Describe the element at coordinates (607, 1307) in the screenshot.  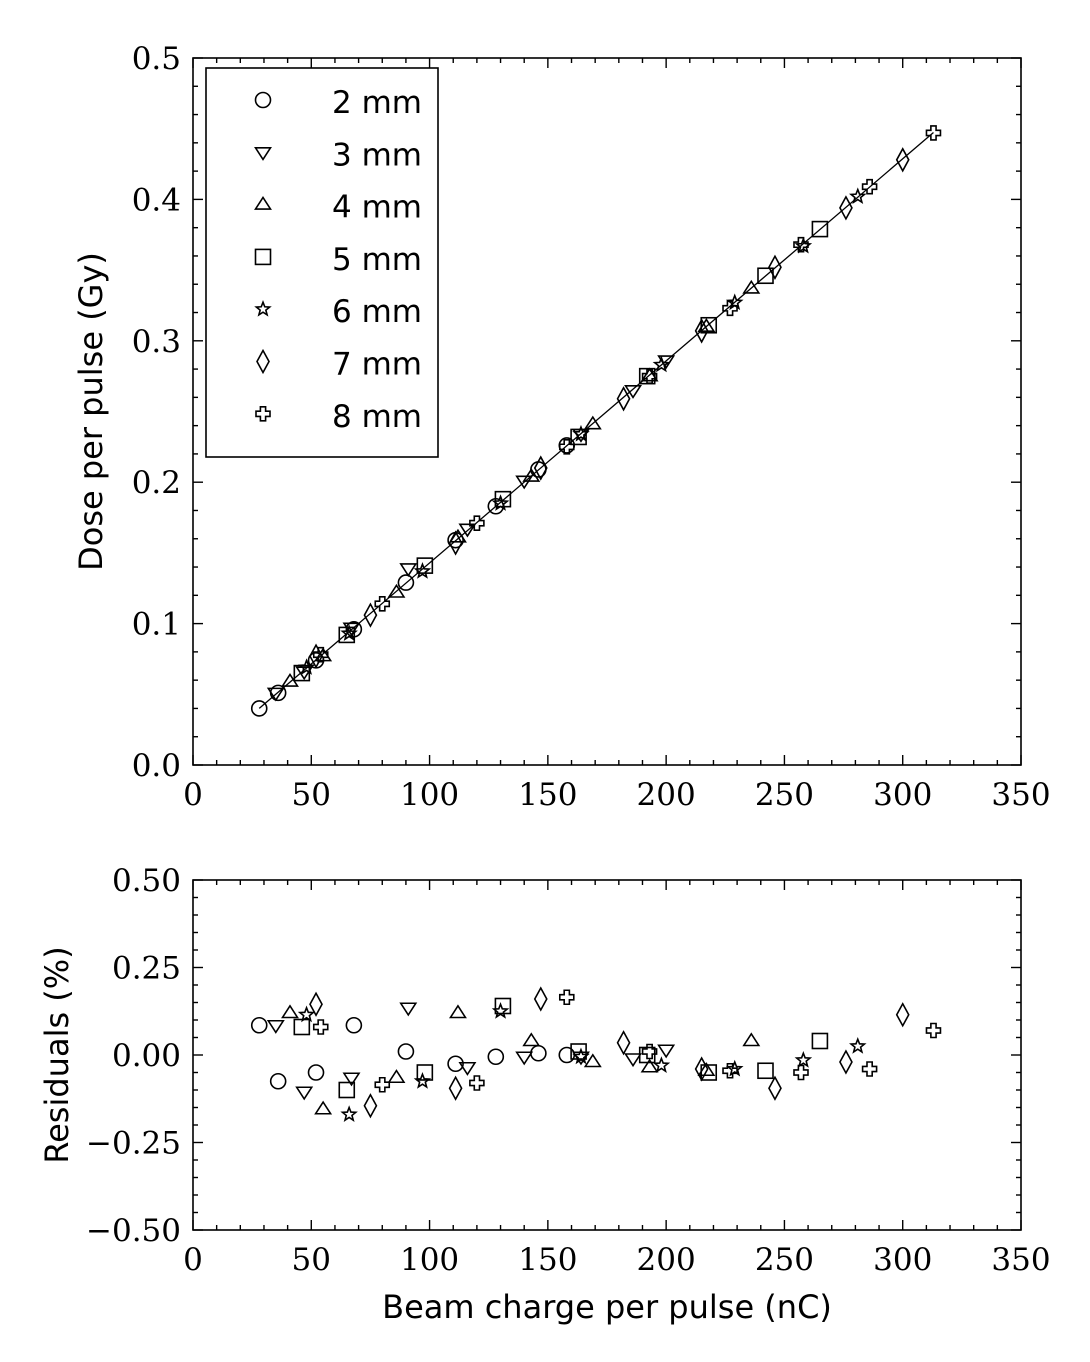
I see `x-axis-label: Beam charge per pulse (nC)` at that location.